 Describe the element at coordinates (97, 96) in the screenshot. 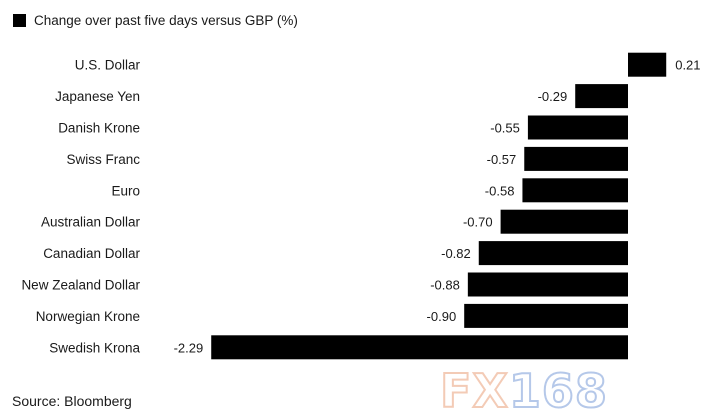

I see `category-label: Japanese Yen` at that location.